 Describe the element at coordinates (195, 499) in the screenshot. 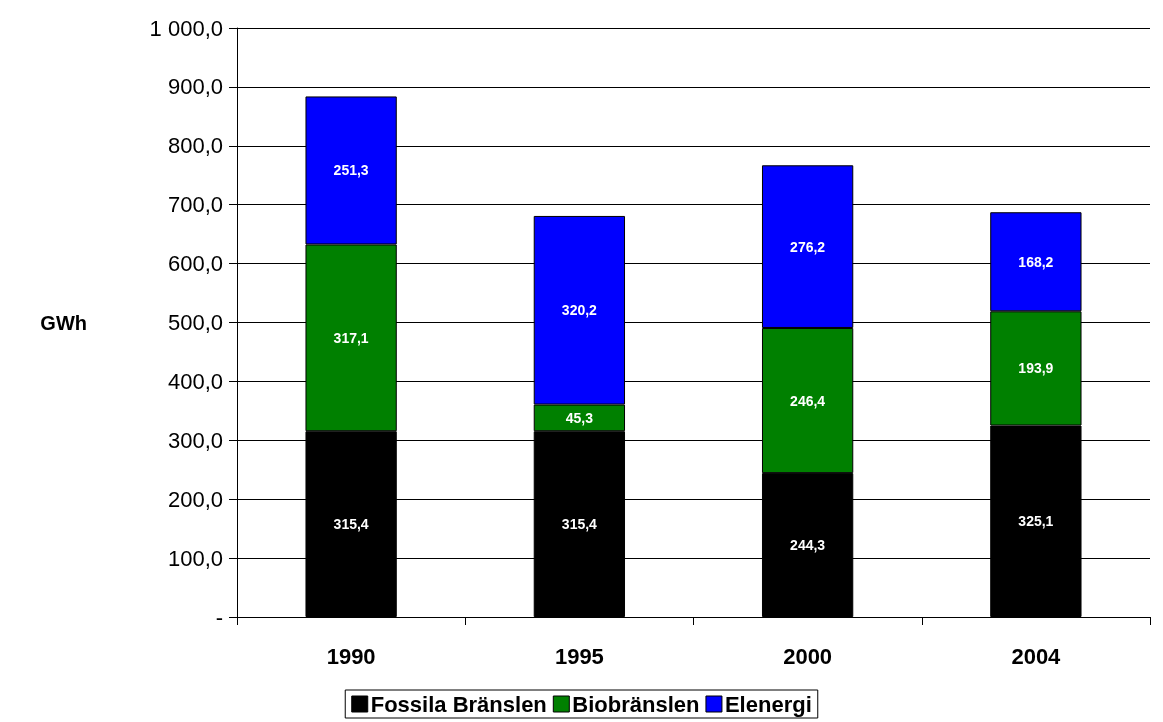

I see `y-tick-label: 200,0` at that location.